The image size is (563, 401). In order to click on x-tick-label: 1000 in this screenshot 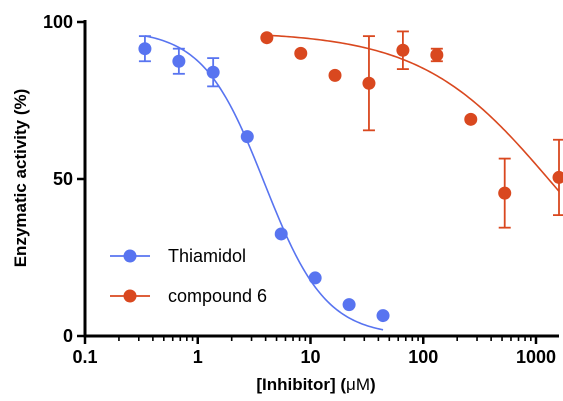, I will do `click(536, 357)`.